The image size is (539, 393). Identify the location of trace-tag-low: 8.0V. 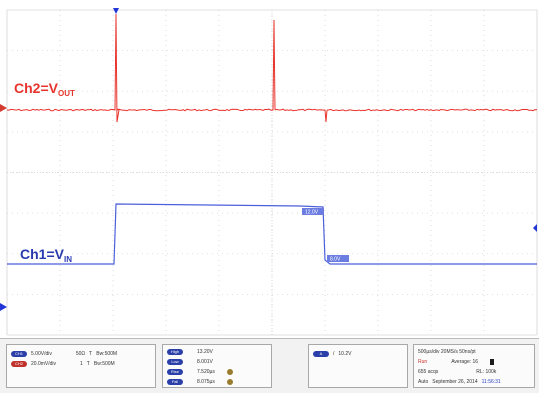
(338, 259).